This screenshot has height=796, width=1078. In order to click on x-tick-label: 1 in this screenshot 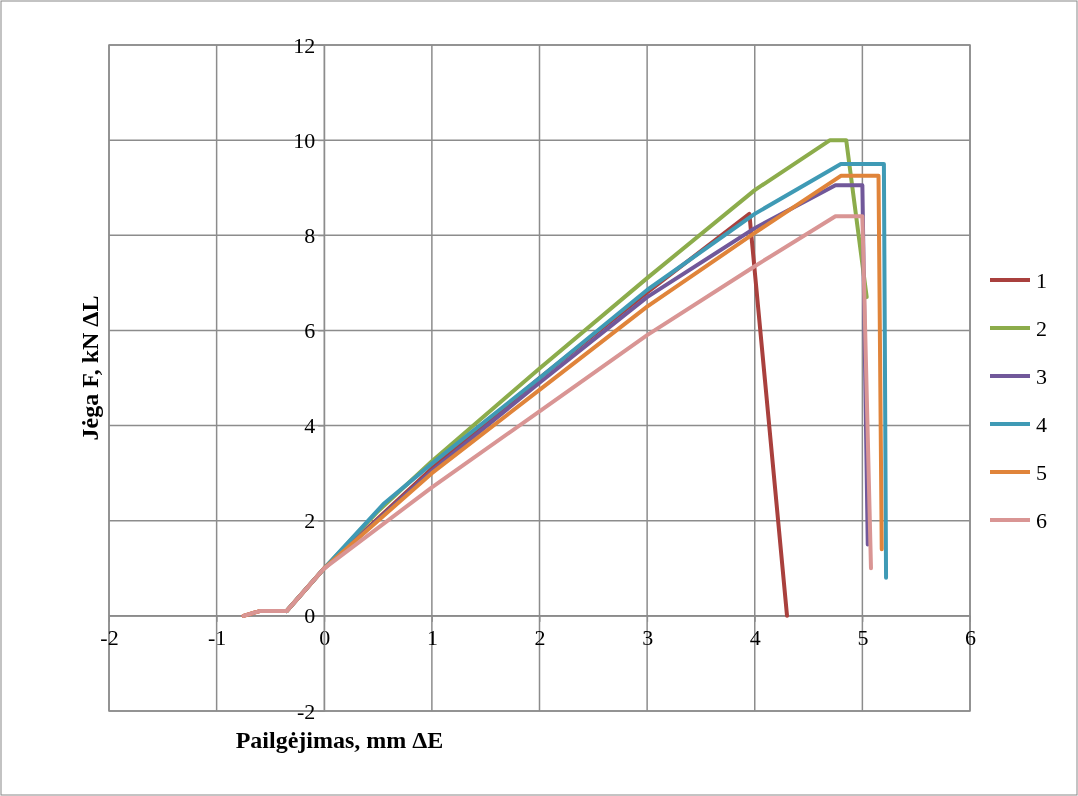, I will do `click(432, 637)`.